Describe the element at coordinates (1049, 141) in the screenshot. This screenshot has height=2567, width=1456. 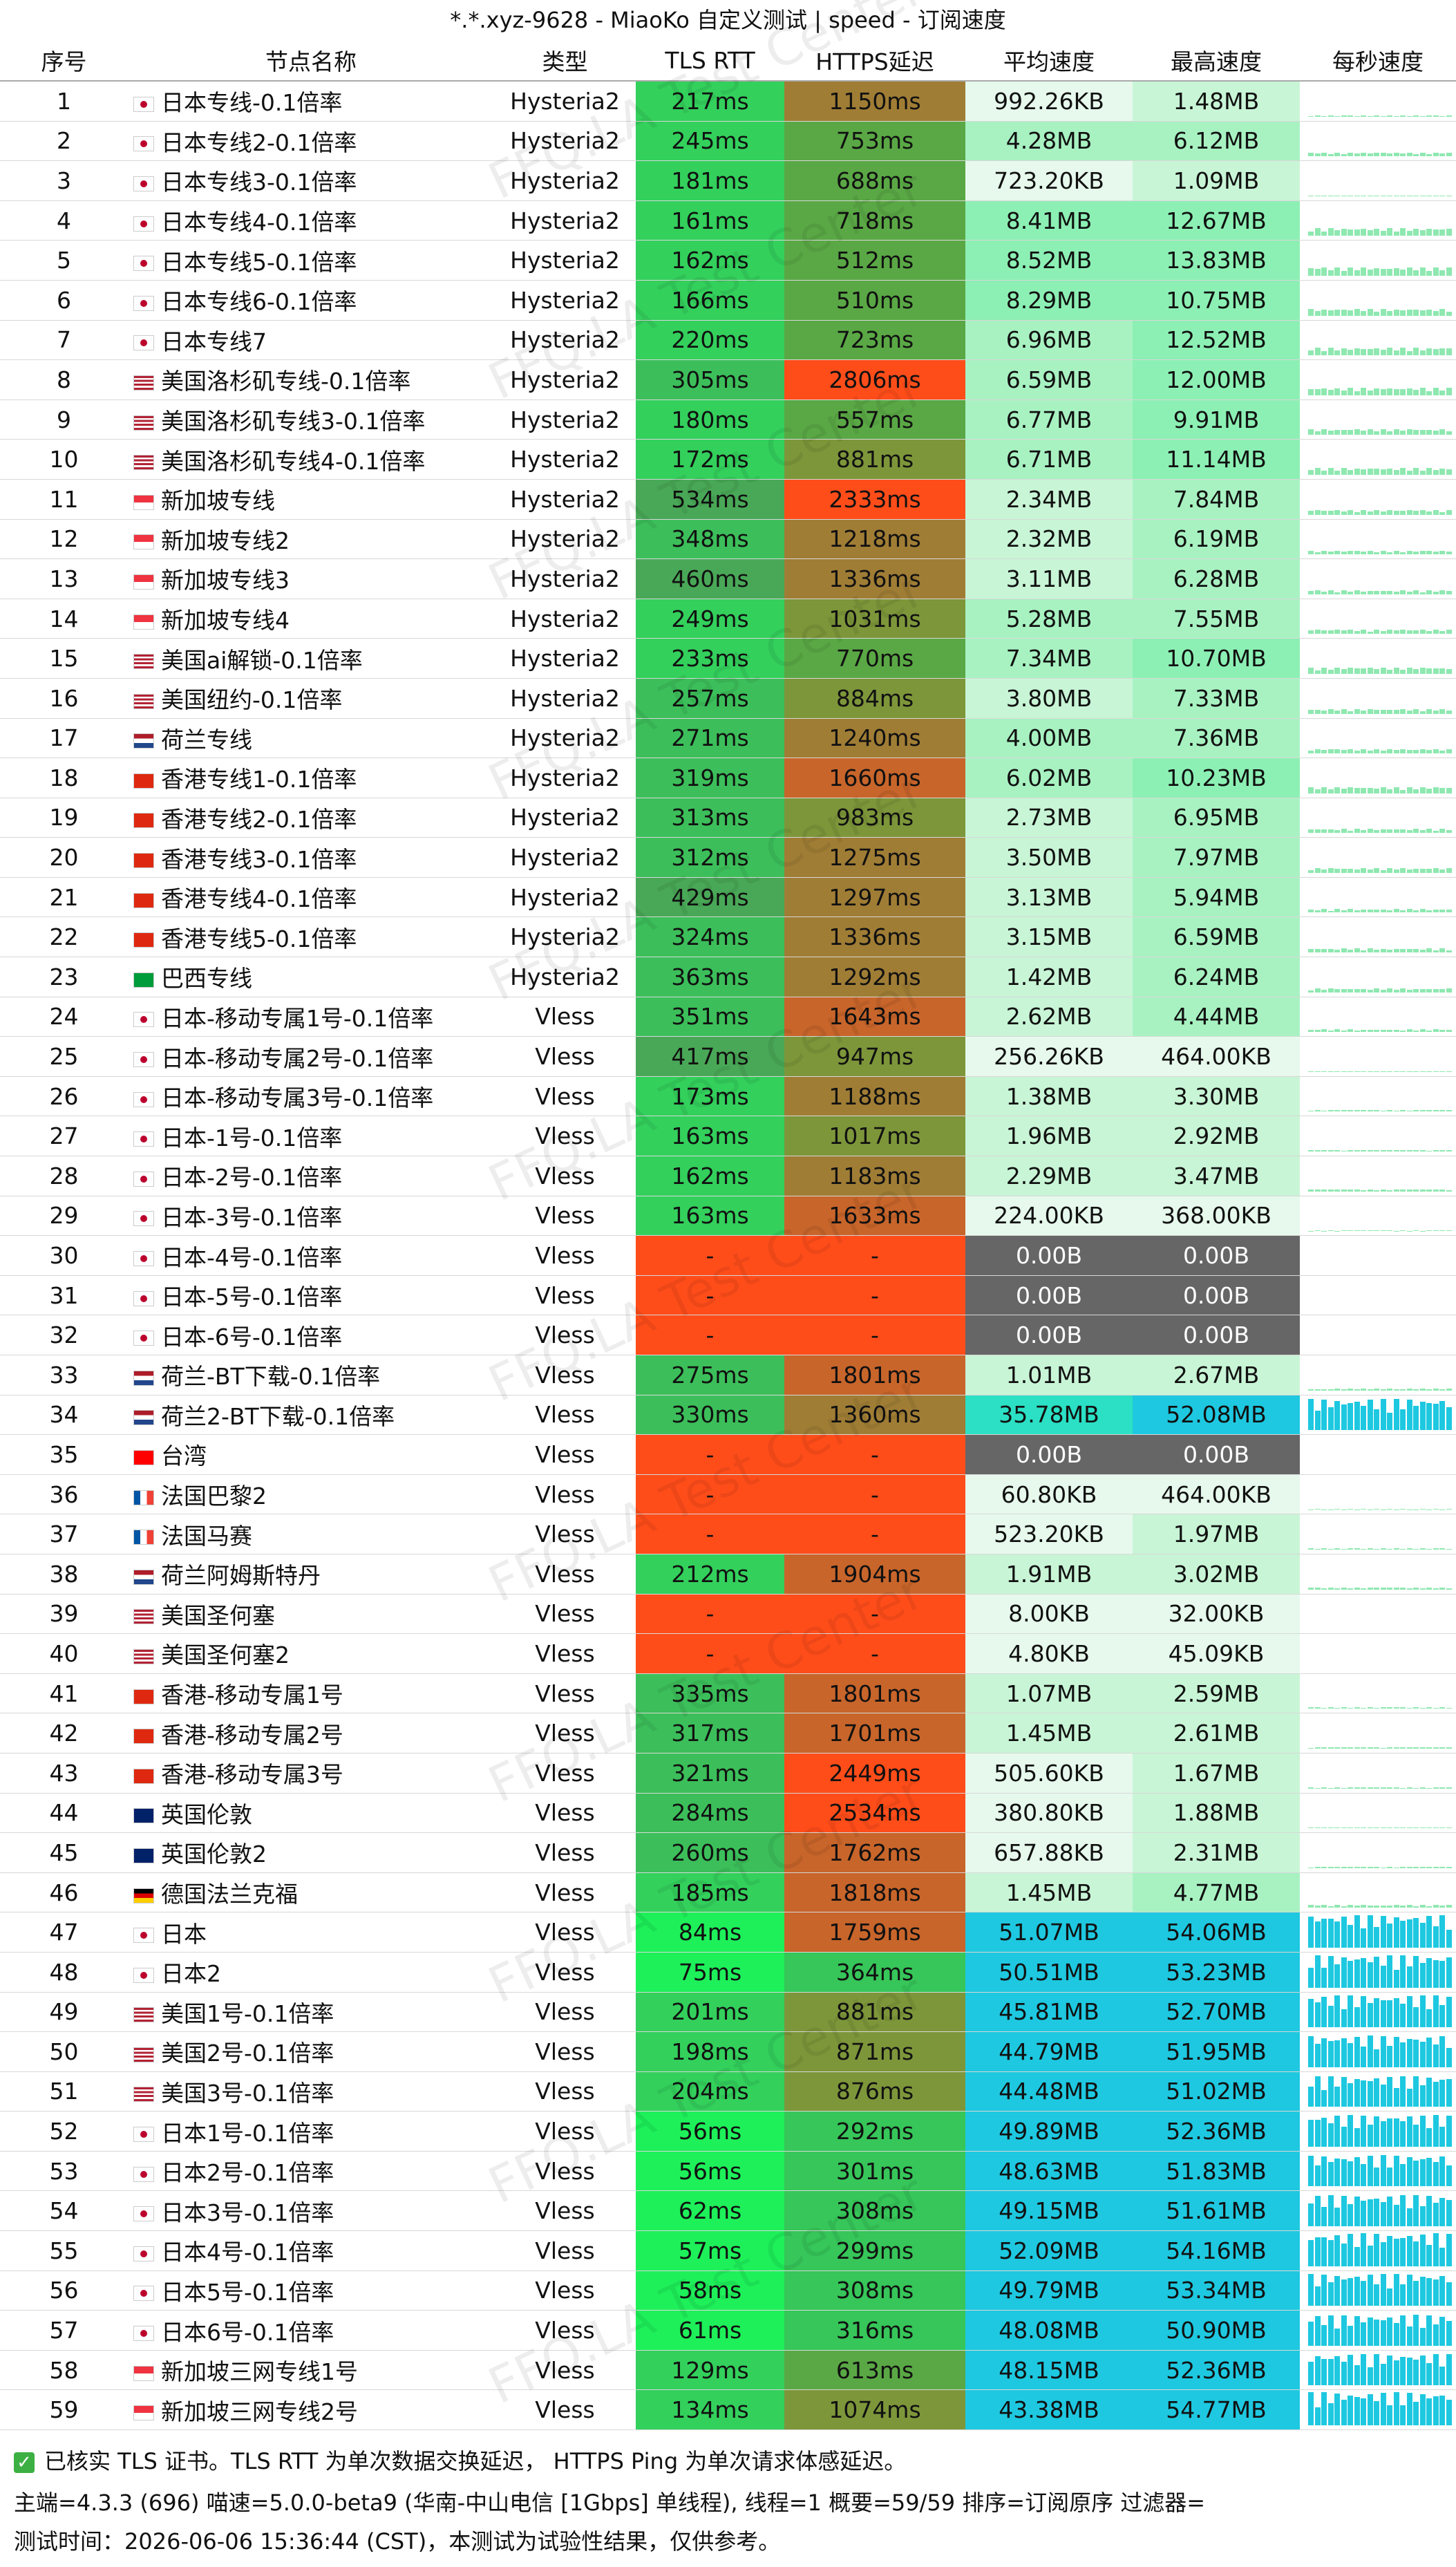
I see `row-avg-speed: 4.28MB` at that location.